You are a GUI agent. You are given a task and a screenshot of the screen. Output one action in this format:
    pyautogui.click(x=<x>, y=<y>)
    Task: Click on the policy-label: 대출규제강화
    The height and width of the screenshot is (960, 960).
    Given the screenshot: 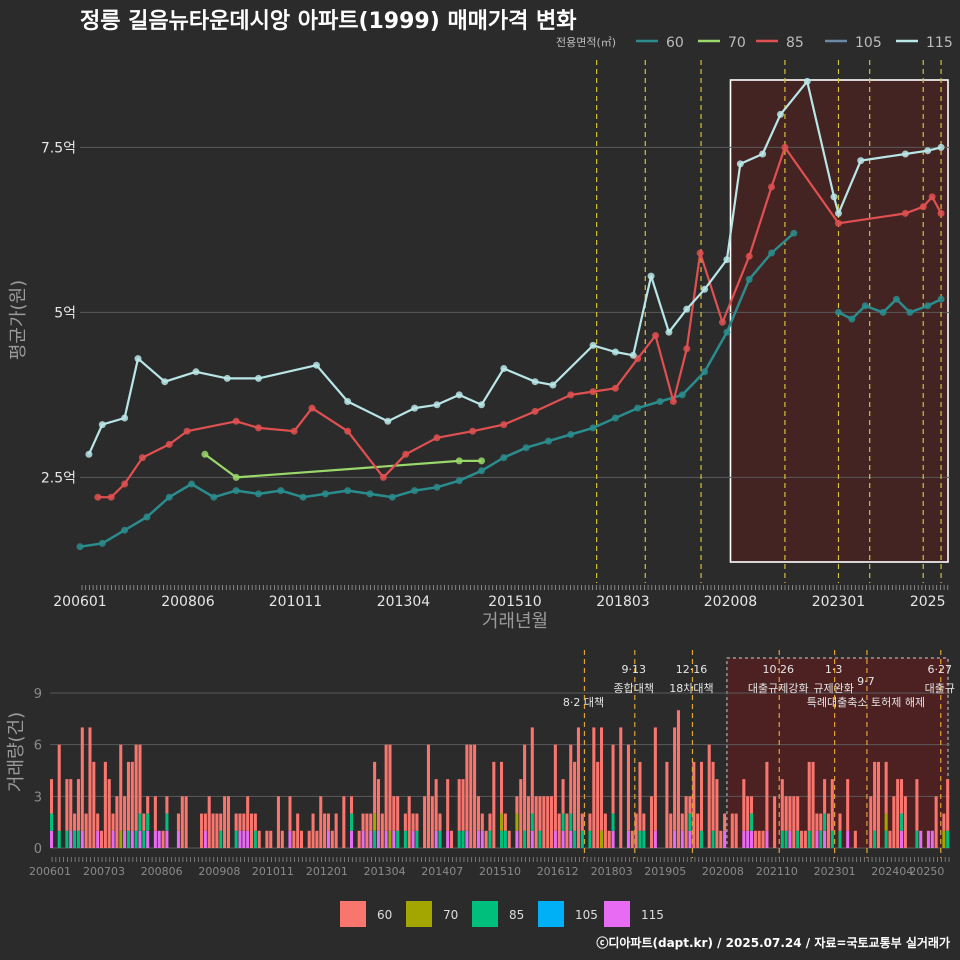 What is the action you would take?
    pyautogui.click(x=778, y=688)
    